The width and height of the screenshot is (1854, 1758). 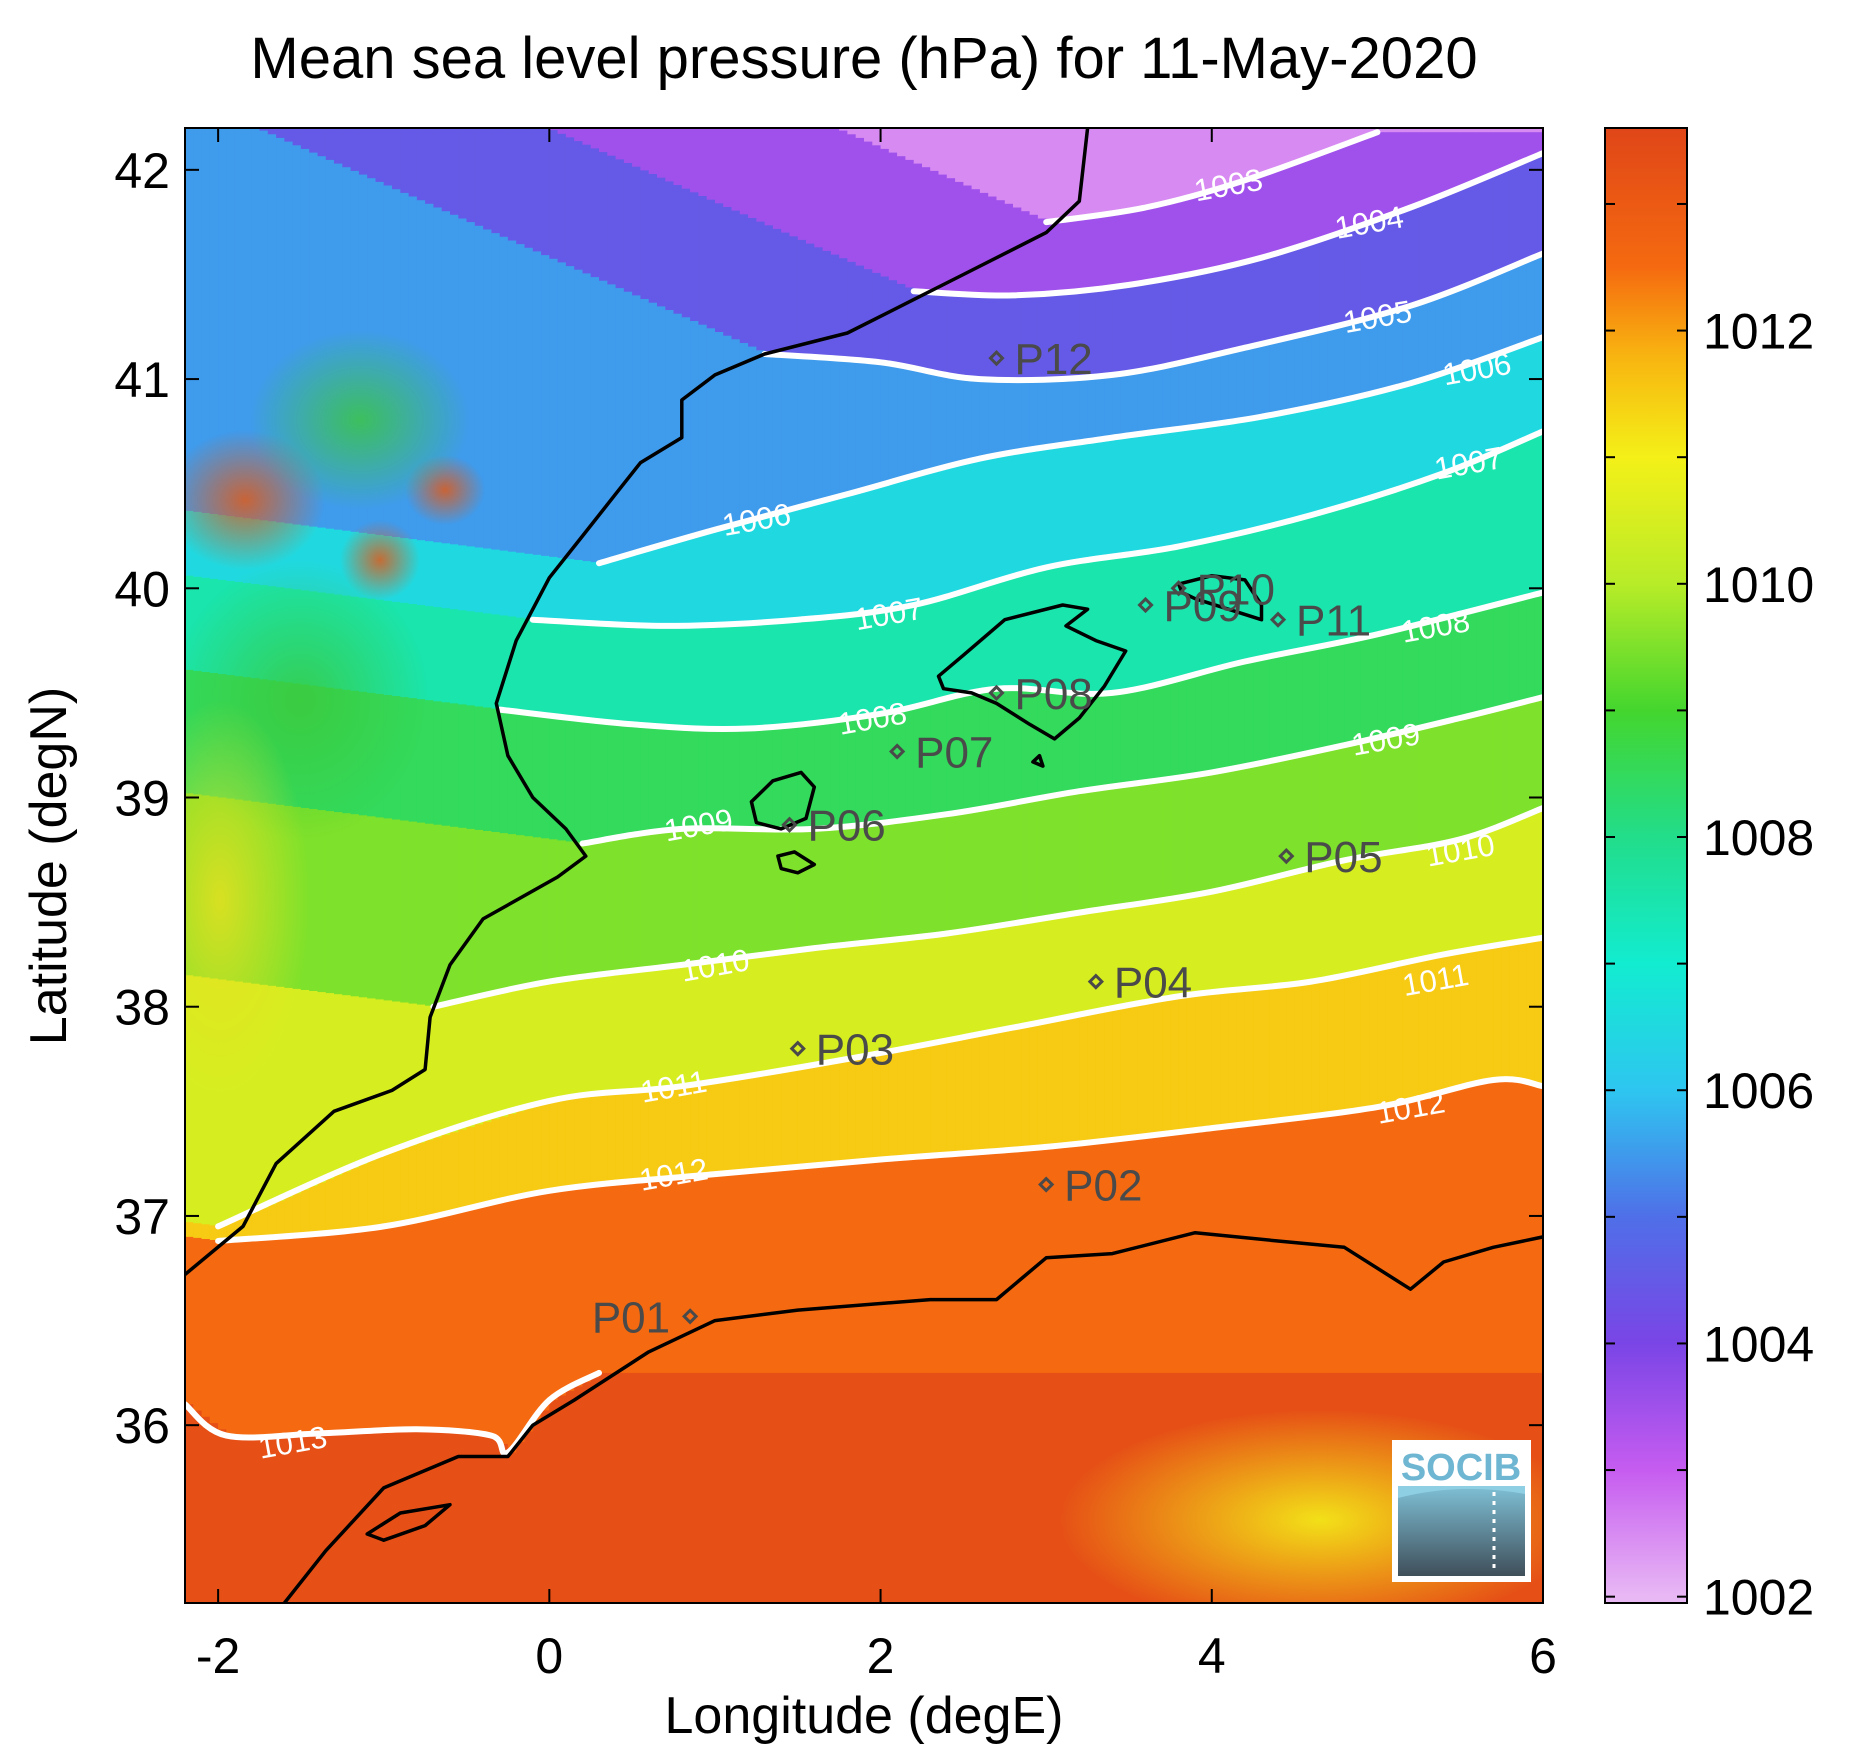 I want to click on colorbar: 1002 1004 1006 1008 1010 1012, so click(x=1709, y=876).